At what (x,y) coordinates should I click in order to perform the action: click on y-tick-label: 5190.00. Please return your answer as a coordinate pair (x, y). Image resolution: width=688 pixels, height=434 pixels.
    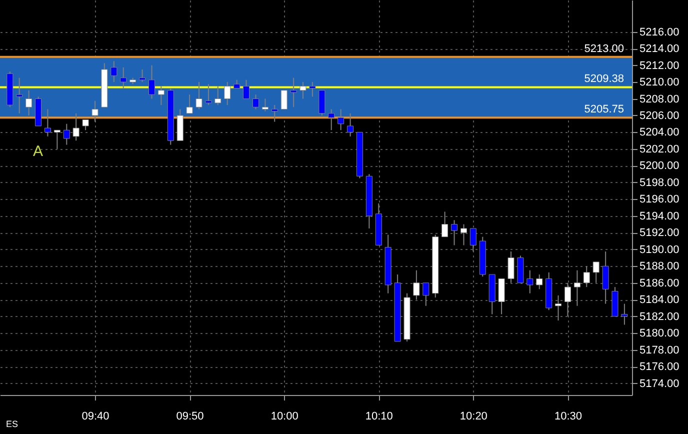
    Looking at the image, I should click on (660, 250).